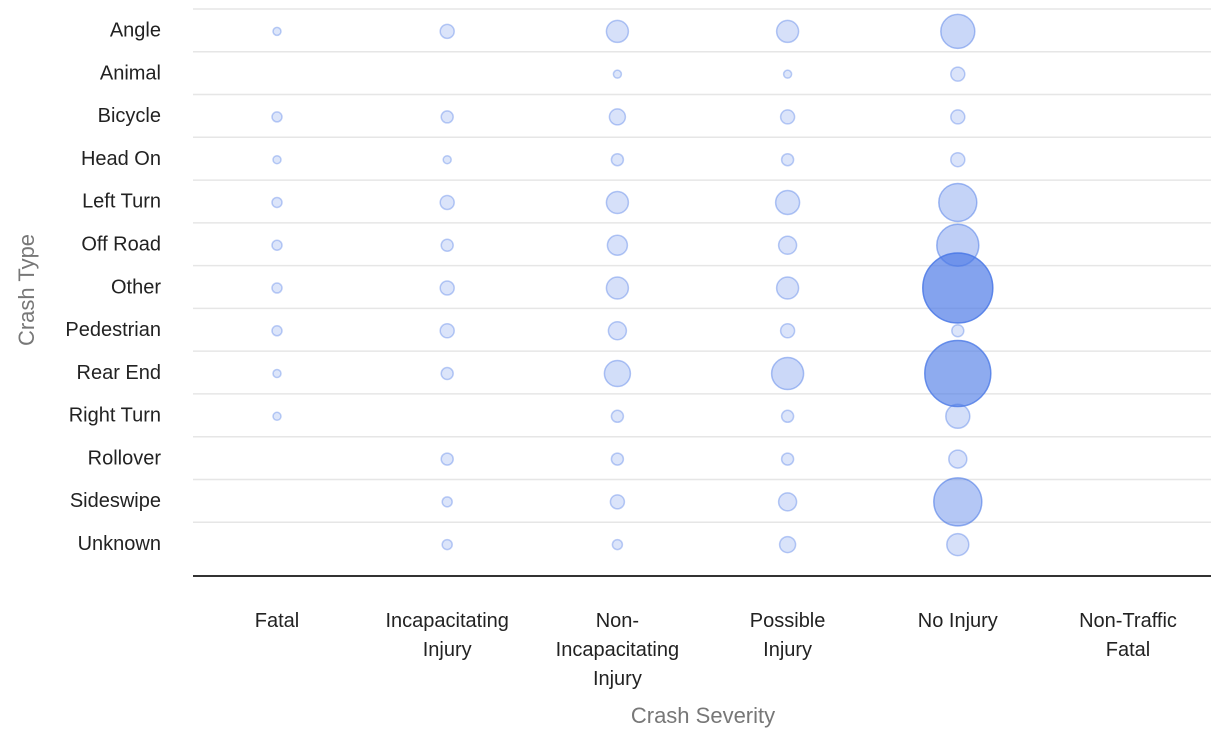 Image resolution: width=1211 pixels, height=734 pixels. What do you see at coordinates (617, 650) in the screenshot?
I see `x-tick-label: Non- Incapacitating Injury` at bounding box center [617, 650].